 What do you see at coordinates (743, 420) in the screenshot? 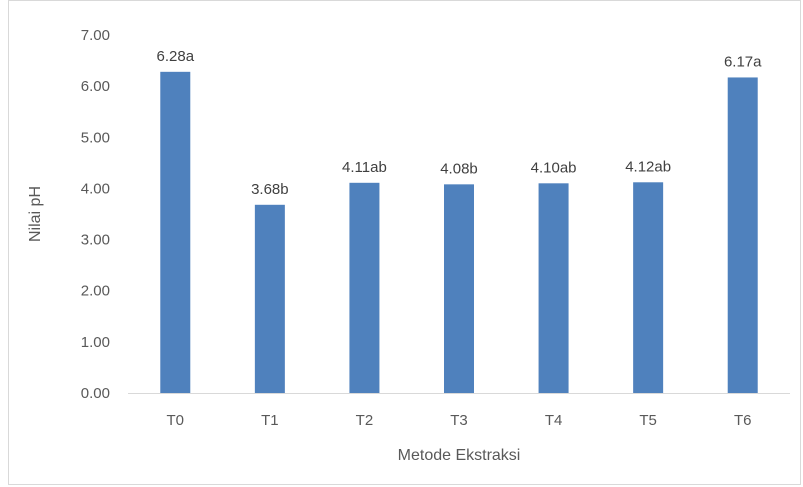
I see `x-tick-label: T6` at bounding box center [743, 420].